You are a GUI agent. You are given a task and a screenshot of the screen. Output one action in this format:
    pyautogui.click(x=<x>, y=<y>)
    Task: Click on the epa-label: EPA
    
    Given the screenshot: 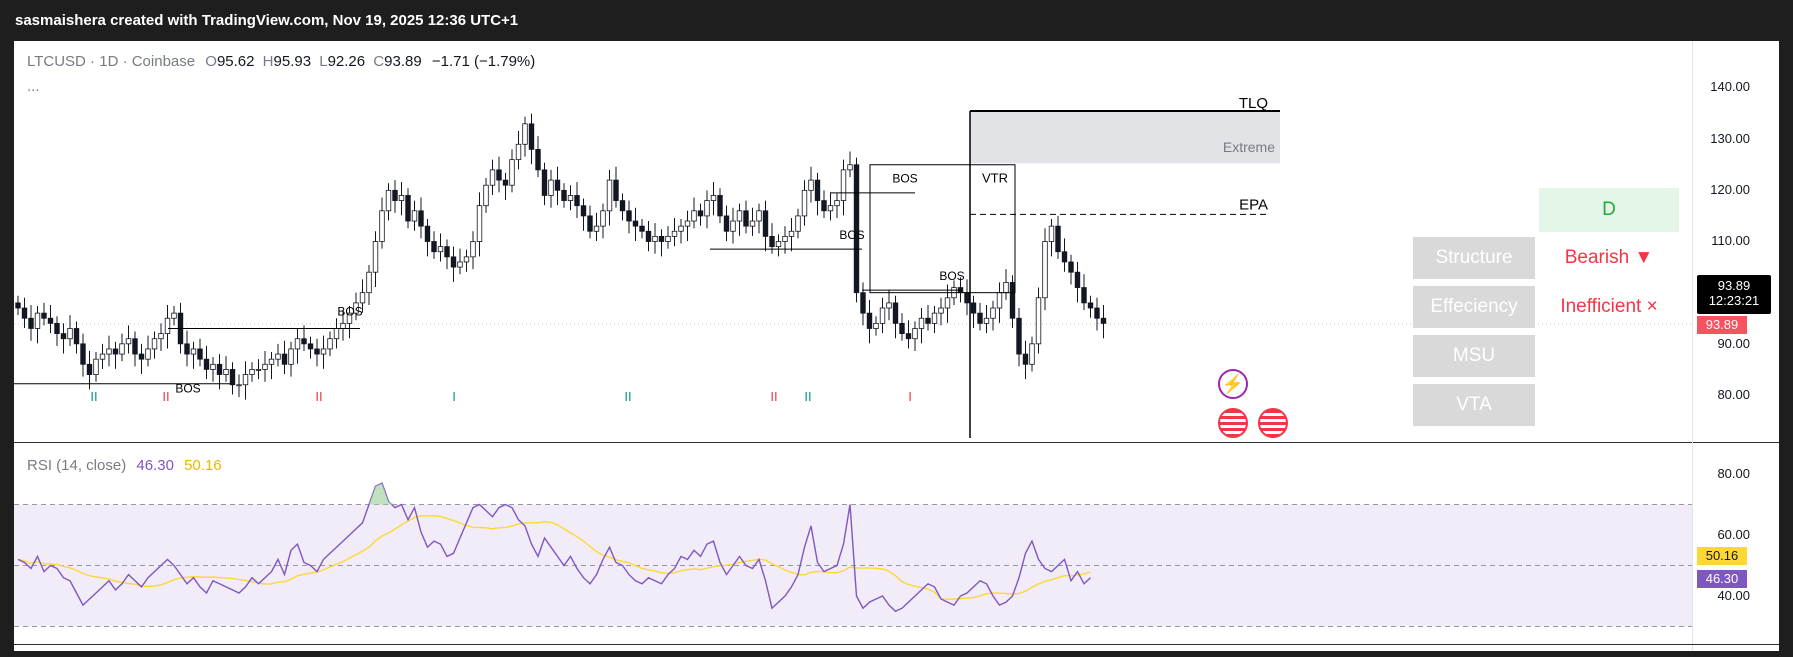 What is the action you would take?
    pyautogui.click(x=1253, y=204)
    